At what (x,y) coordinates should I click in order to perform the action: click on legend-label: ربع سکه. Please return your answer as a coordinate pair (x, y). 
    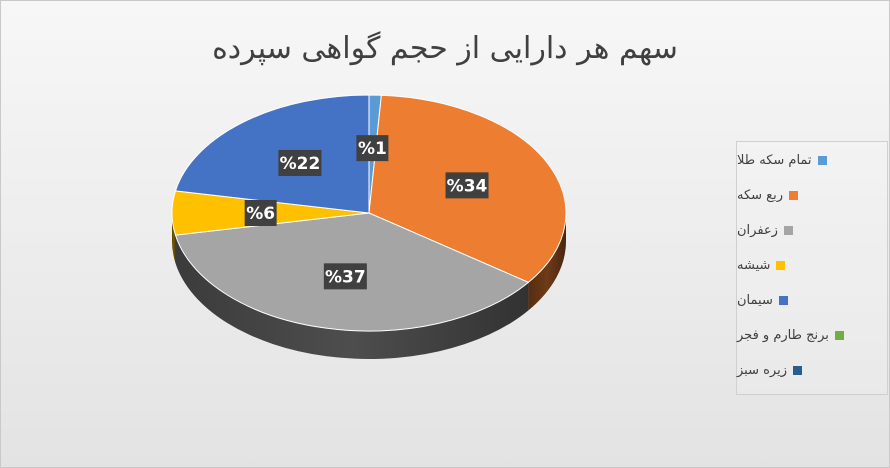
    Looking at the image, I should click on (760, 195).